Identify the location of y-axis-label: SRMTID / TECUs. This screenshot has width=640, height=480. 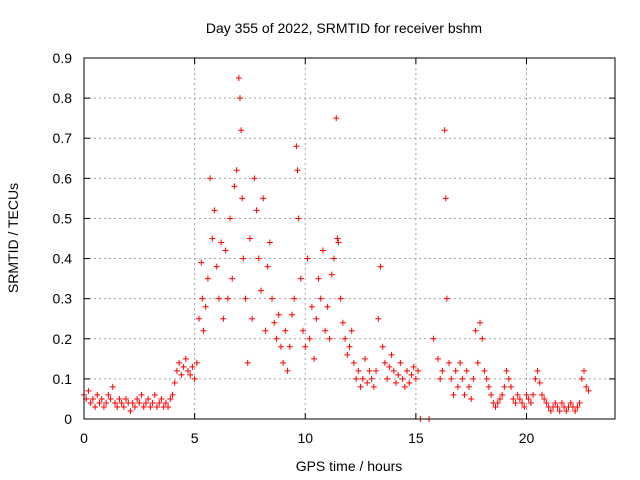
(13, 238).